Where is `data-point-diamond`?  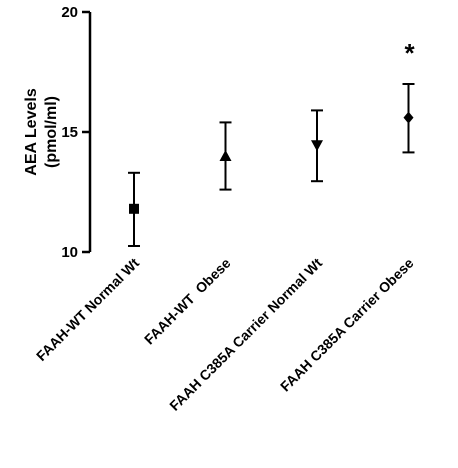
data-point-diamond is located at coordinates (408, 117).